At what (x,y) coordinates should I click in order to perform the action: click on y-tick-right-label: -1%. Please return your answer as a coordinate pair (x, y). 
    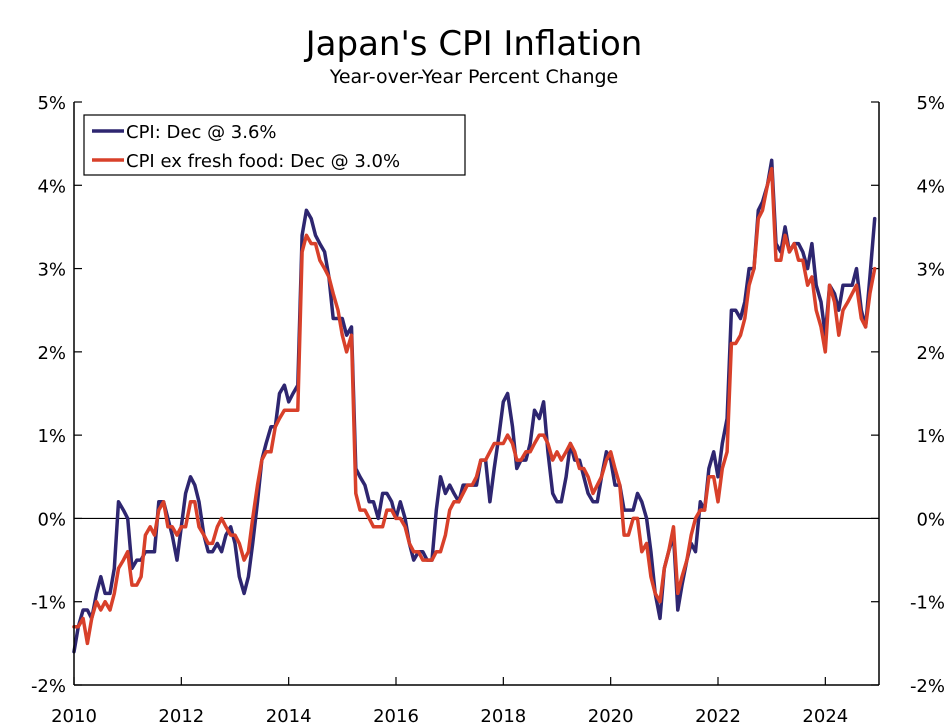
    Looking at the image, I should click on (927, 603).